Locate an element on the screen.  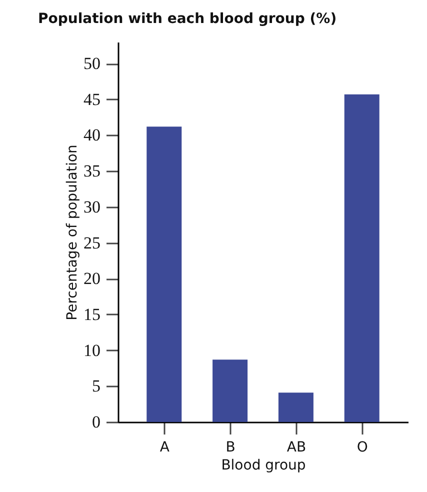
y-tick-label: 0 is located at coordinates (96, 422).